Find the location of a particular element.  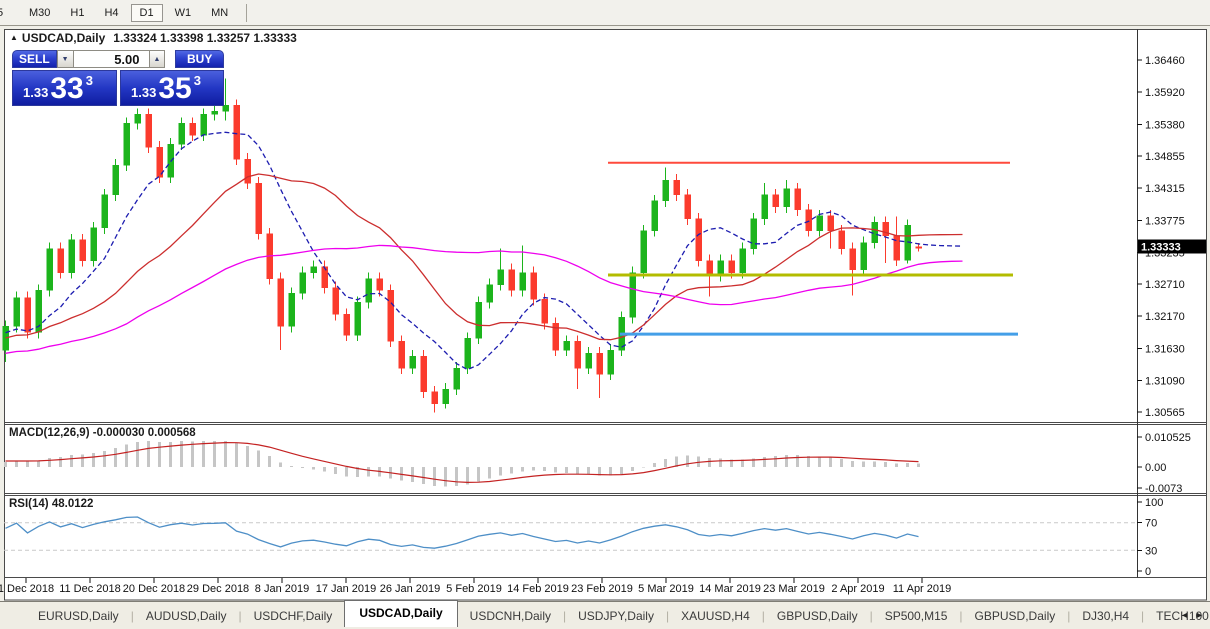

chart-tab-tech100-h1: TECH100,H1 is located at coordinates (1183, 615).